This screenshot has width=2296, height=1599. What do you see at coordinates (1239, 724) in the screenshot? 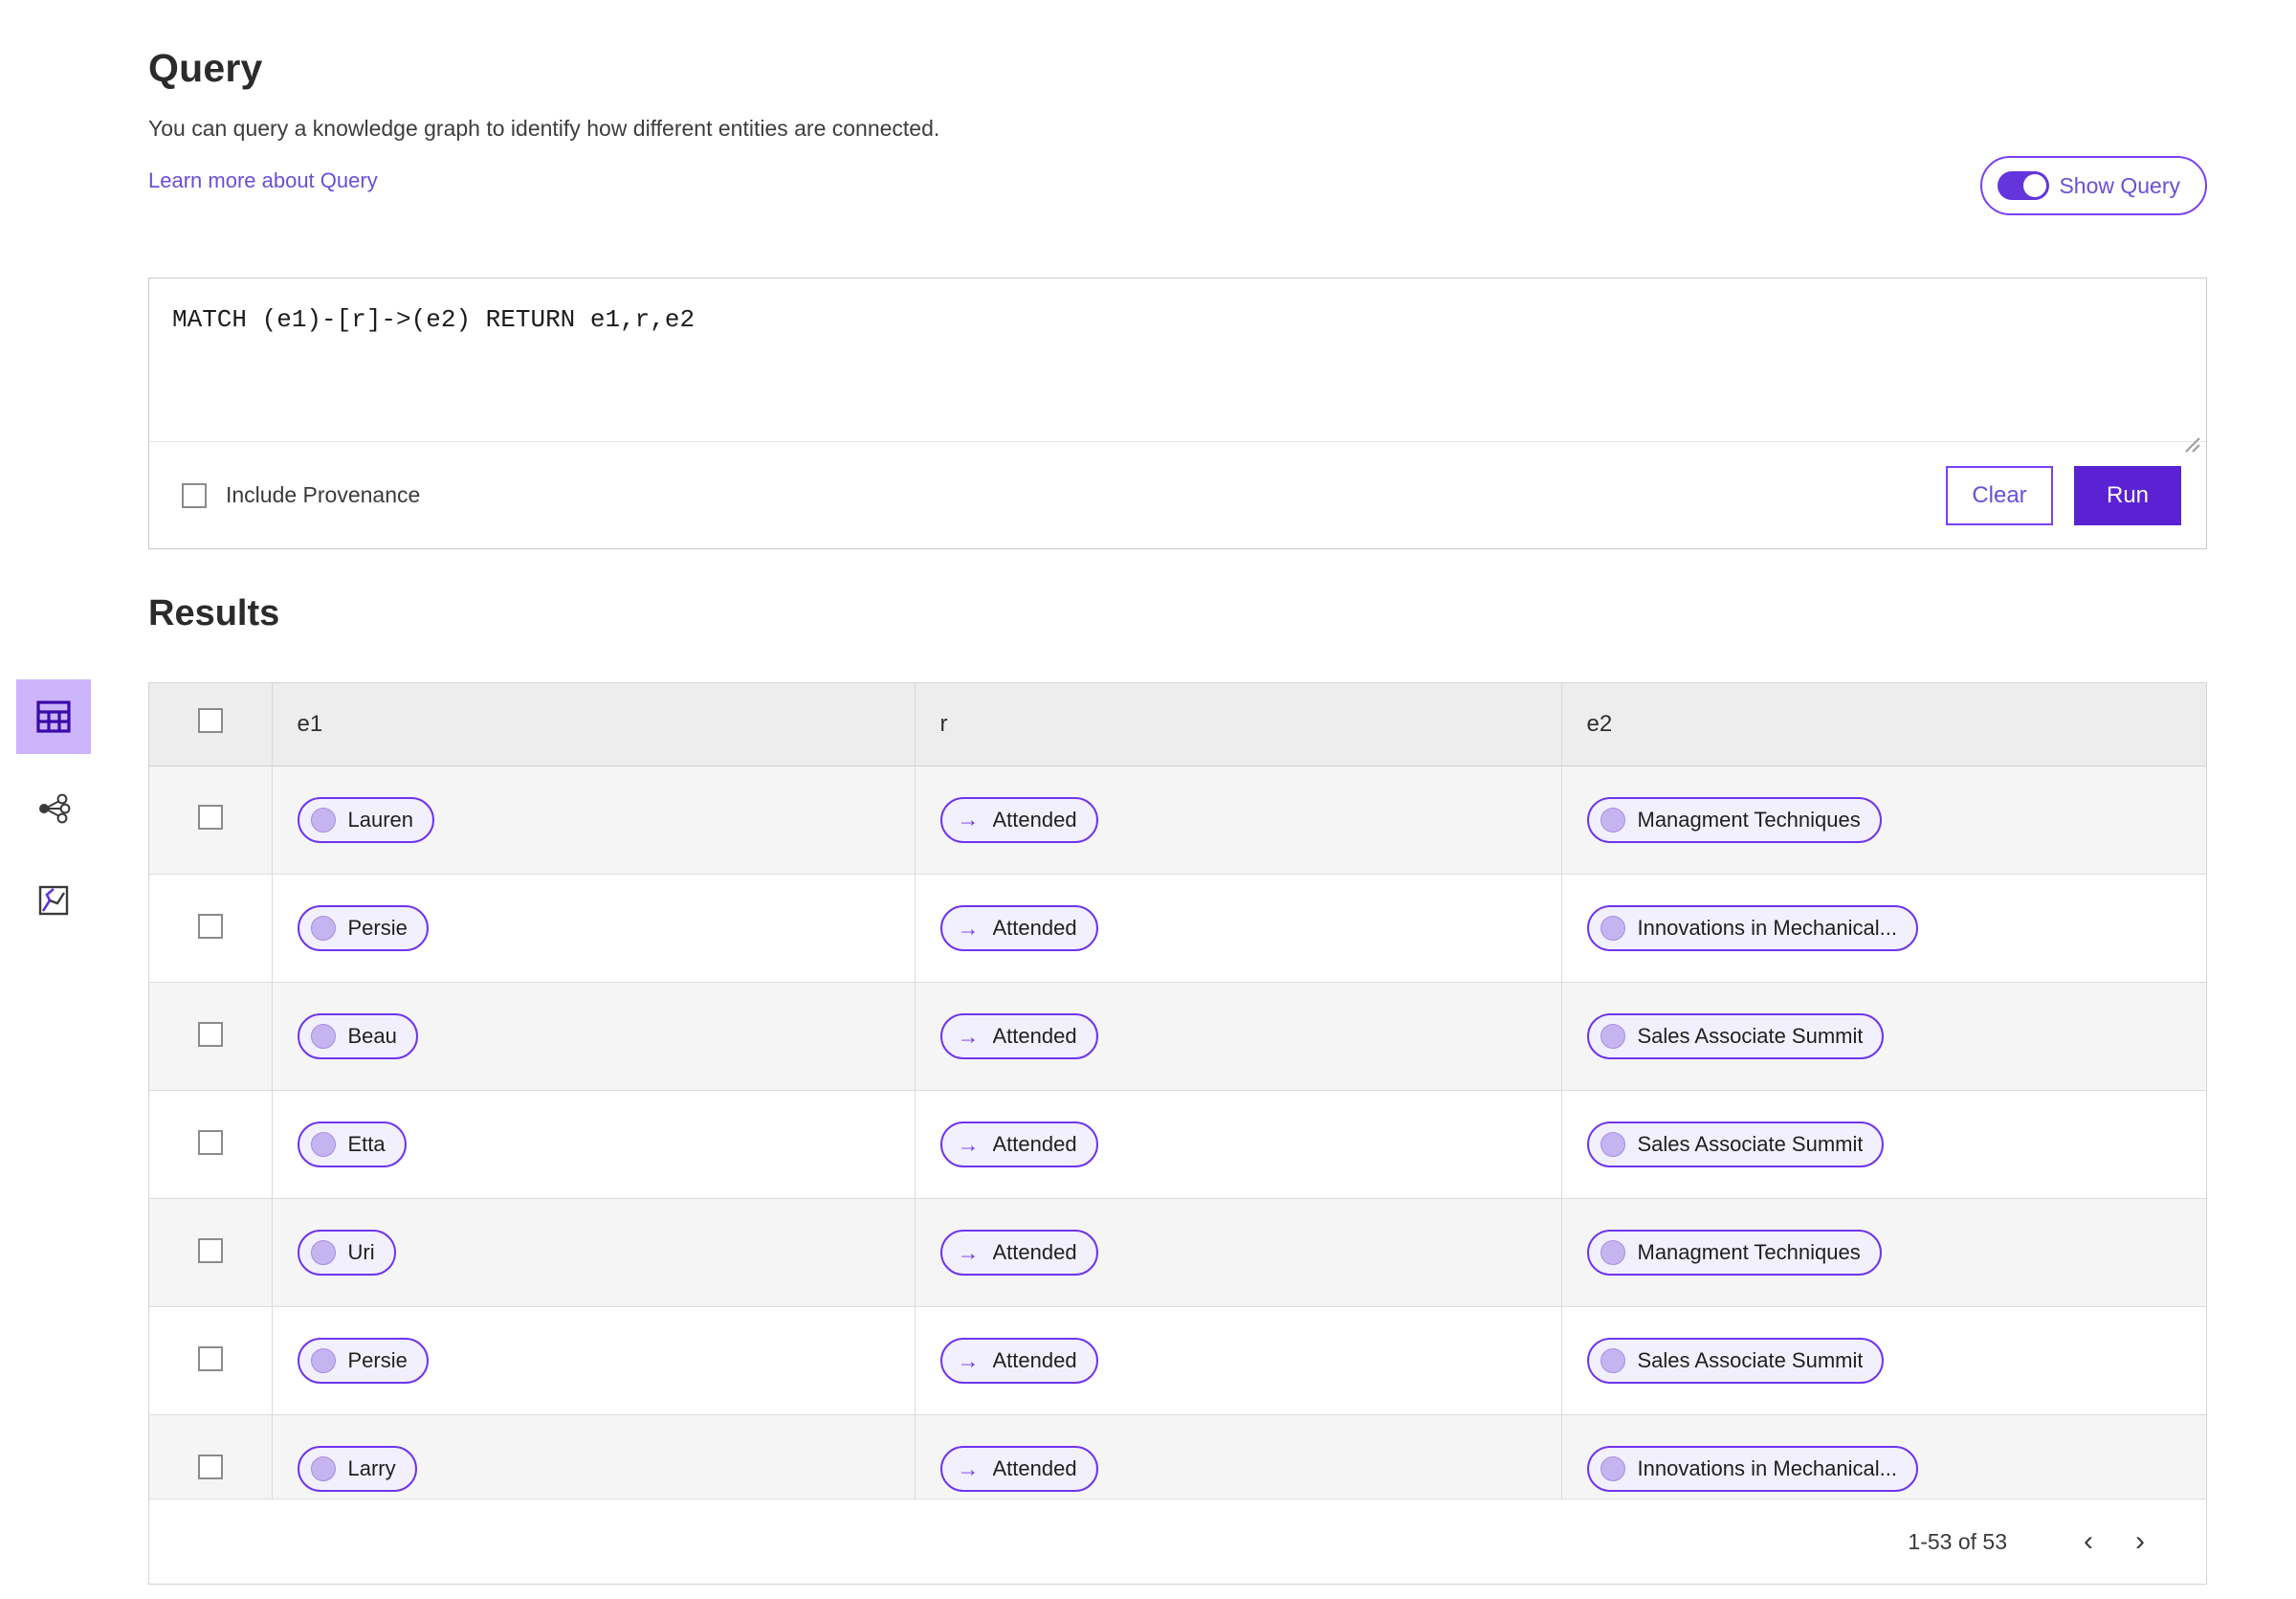
I see `column-header-r: r` at bounding box center [1239, 724].